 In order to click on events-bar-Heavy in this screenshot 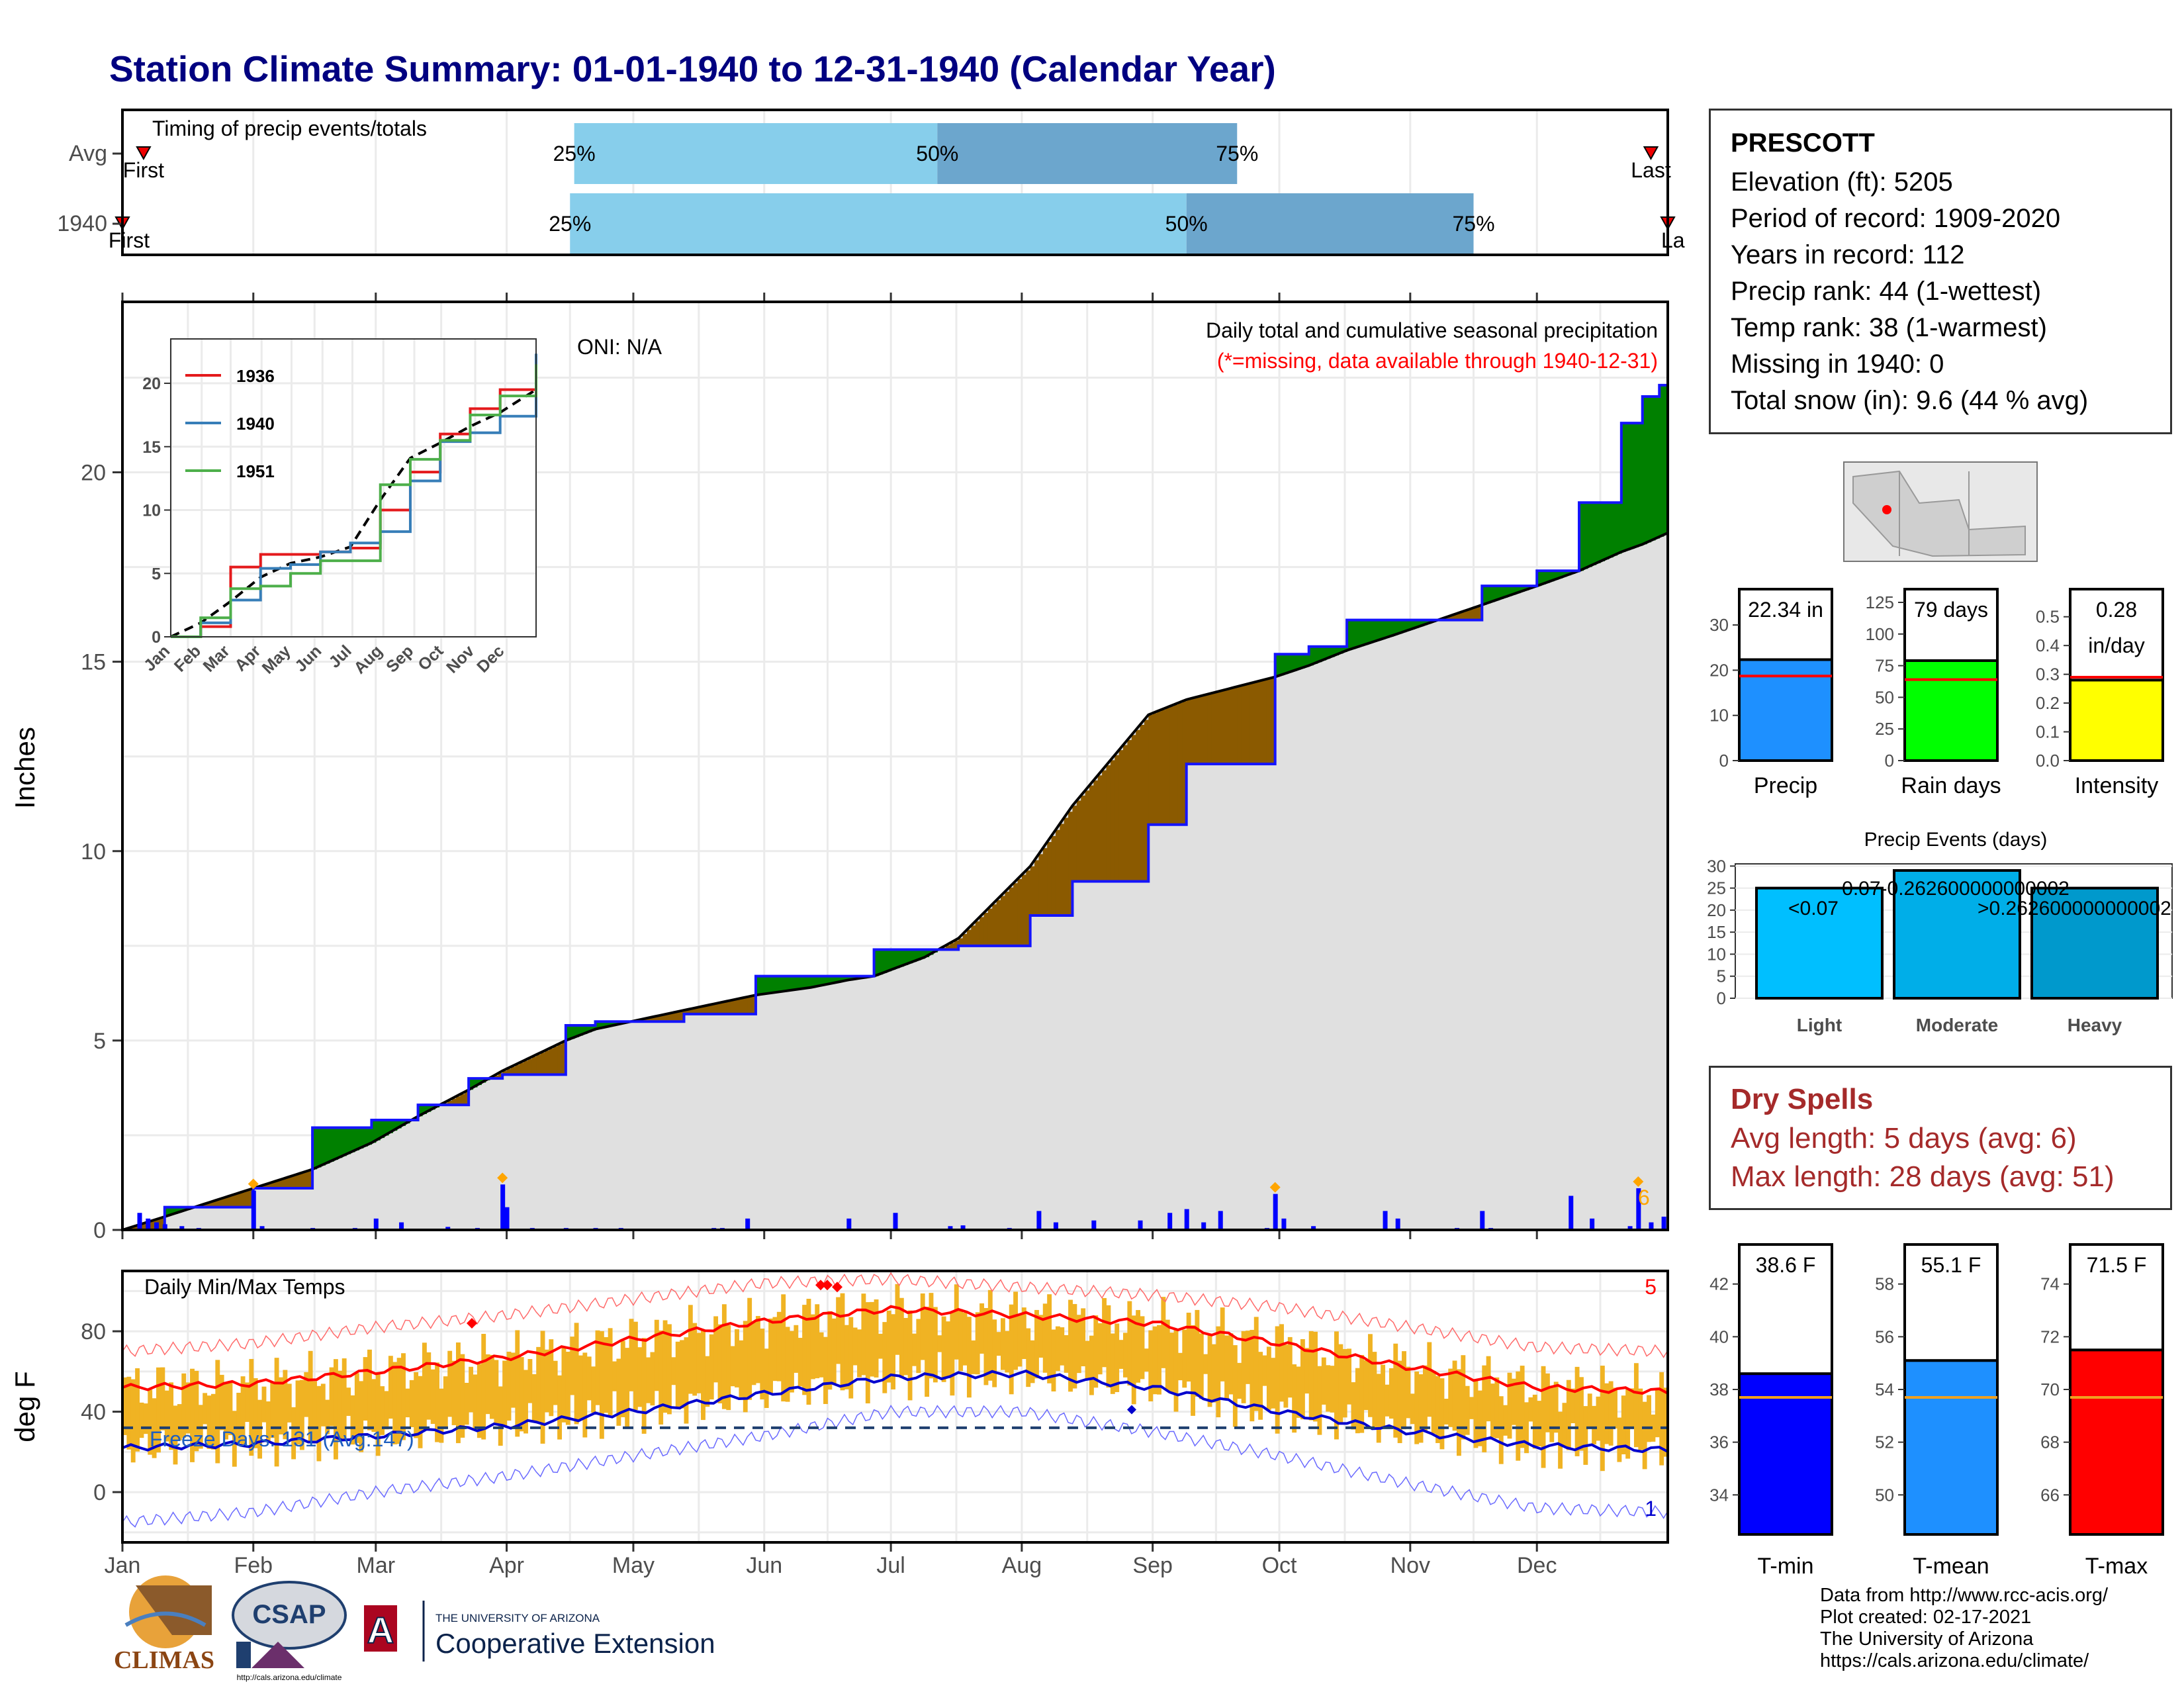, I will do `click(2094, 943)`.